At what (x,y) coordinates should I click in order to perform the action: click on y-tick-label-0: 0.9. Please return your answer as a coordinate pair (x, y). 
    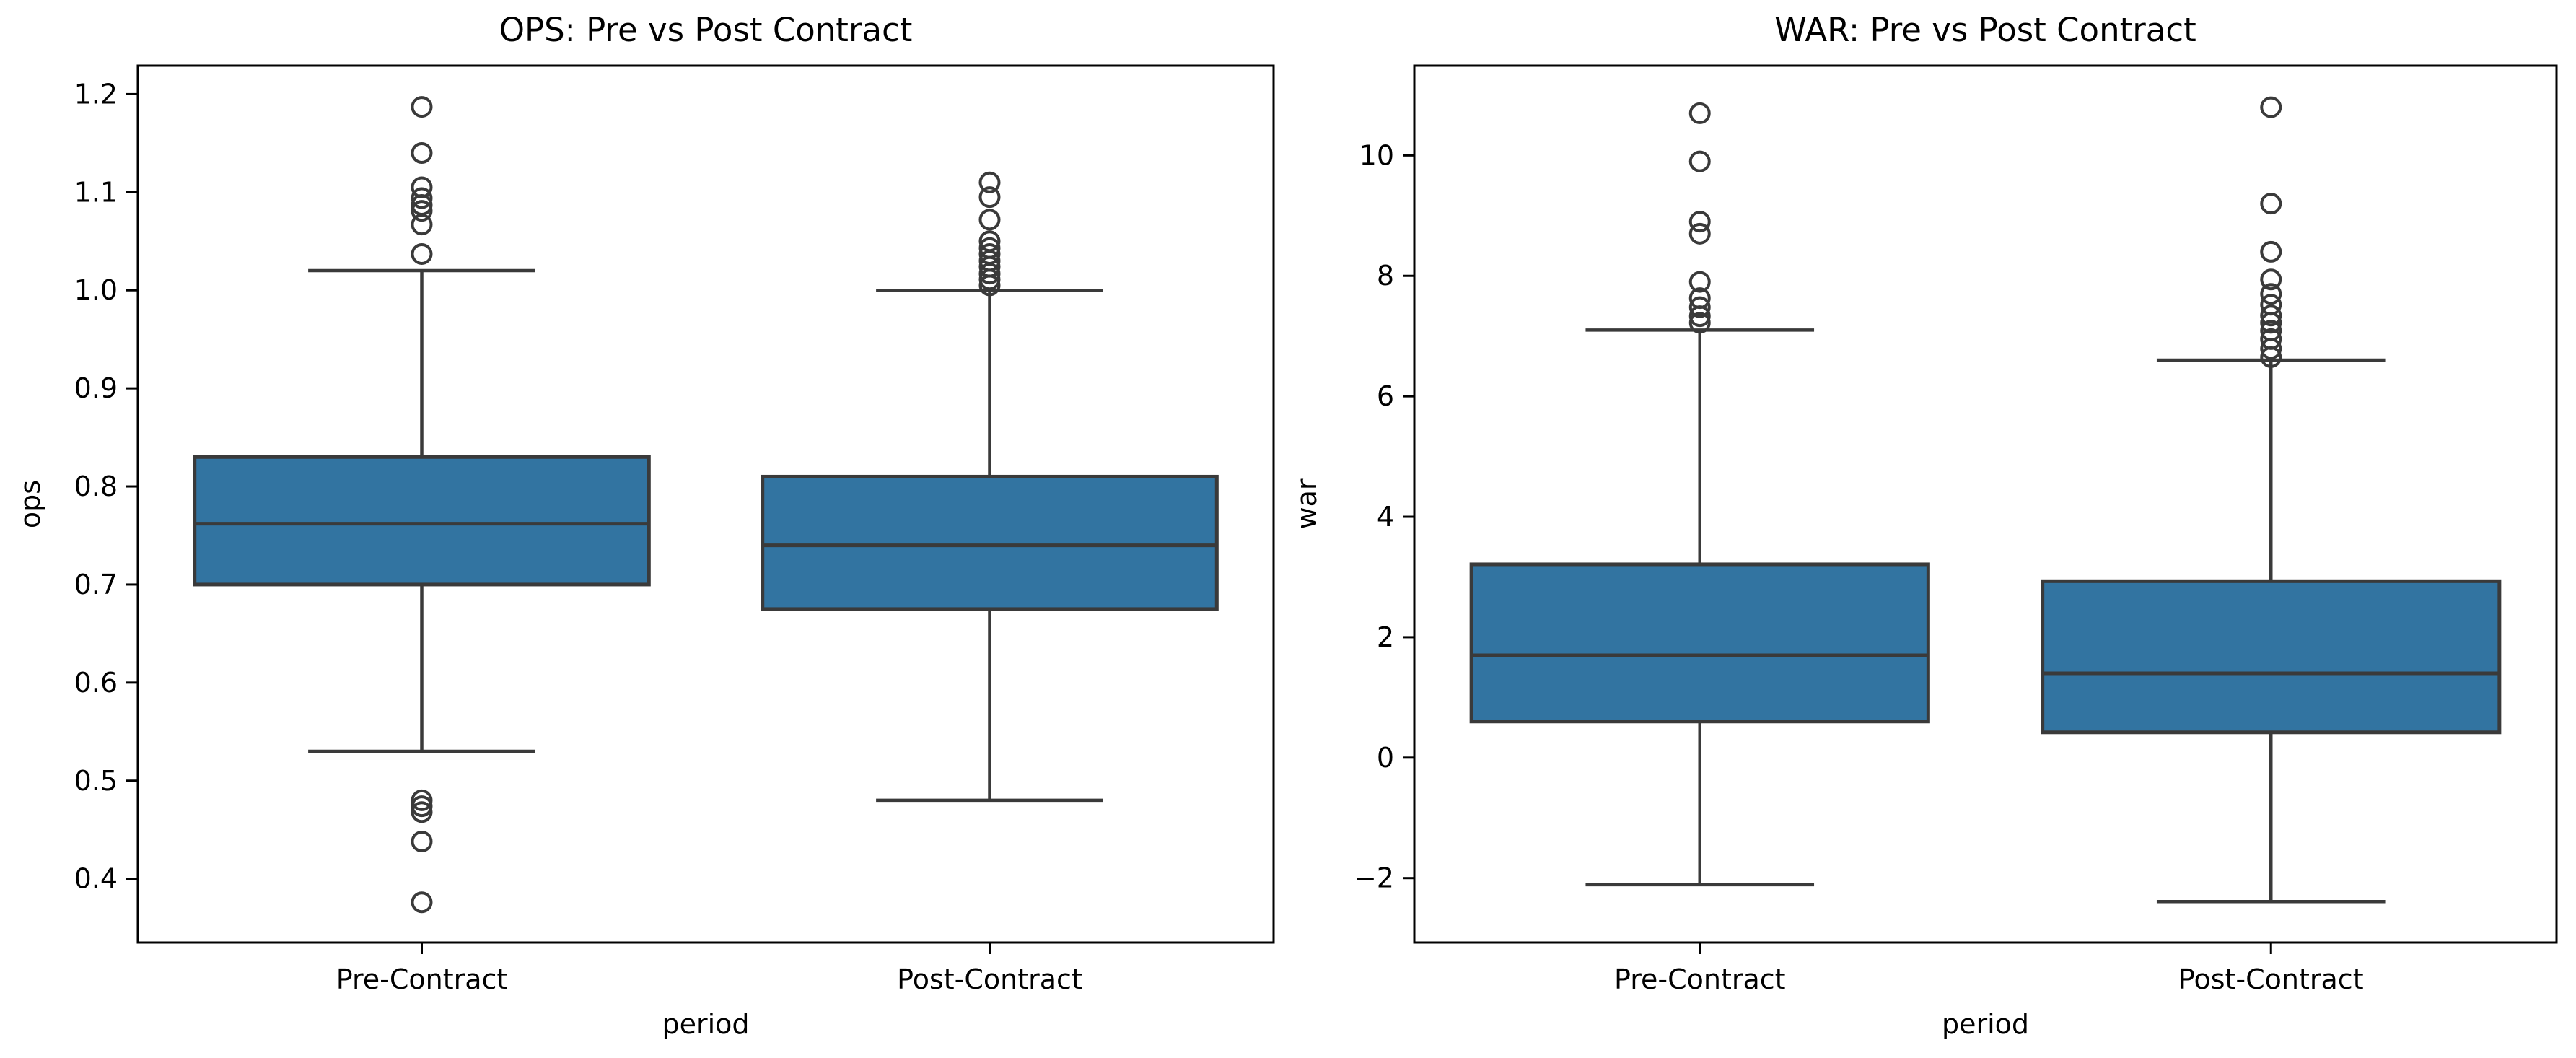
    Looking at the image, I should click on (96, 388).